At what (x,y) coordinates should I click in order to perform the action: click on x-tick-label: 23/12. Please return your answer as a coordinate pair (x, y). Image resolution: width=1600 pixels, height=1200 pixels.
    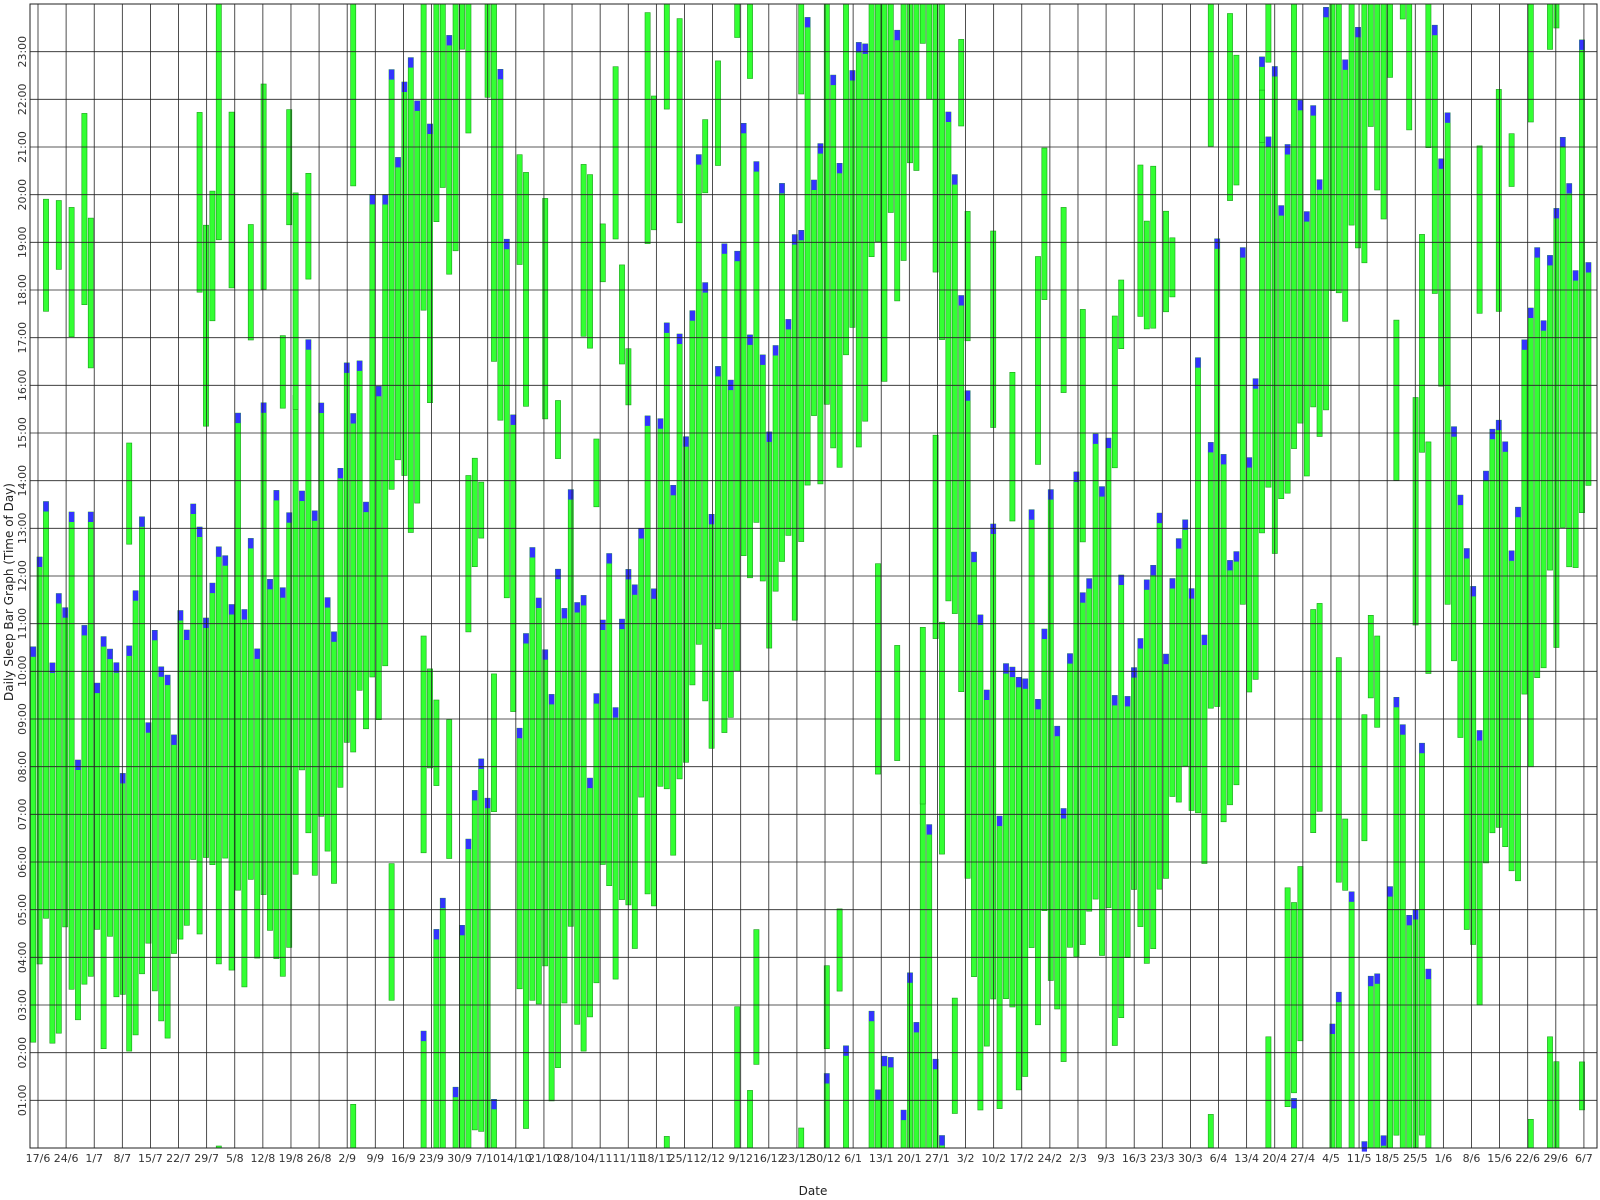
    Looking at the image, I should click on (797, 1158).